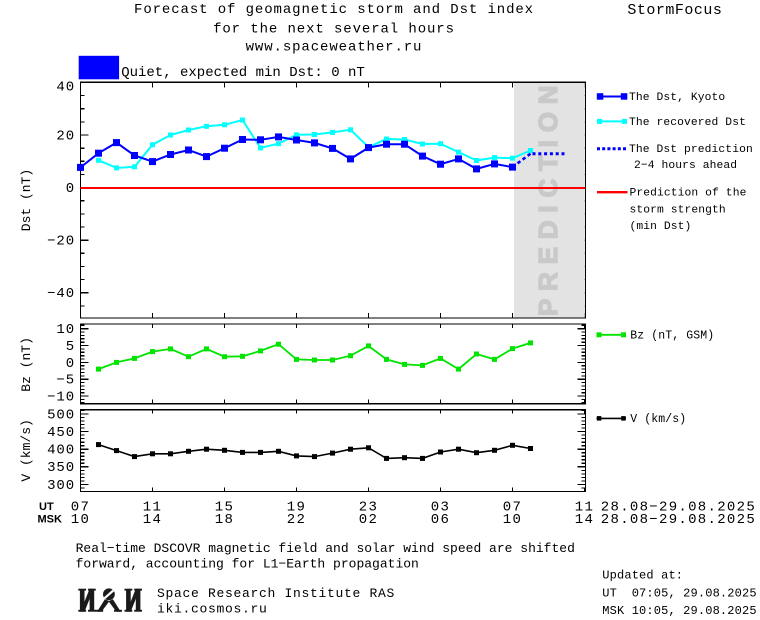  I want to click on svg-text: 23, so click(368, 507).